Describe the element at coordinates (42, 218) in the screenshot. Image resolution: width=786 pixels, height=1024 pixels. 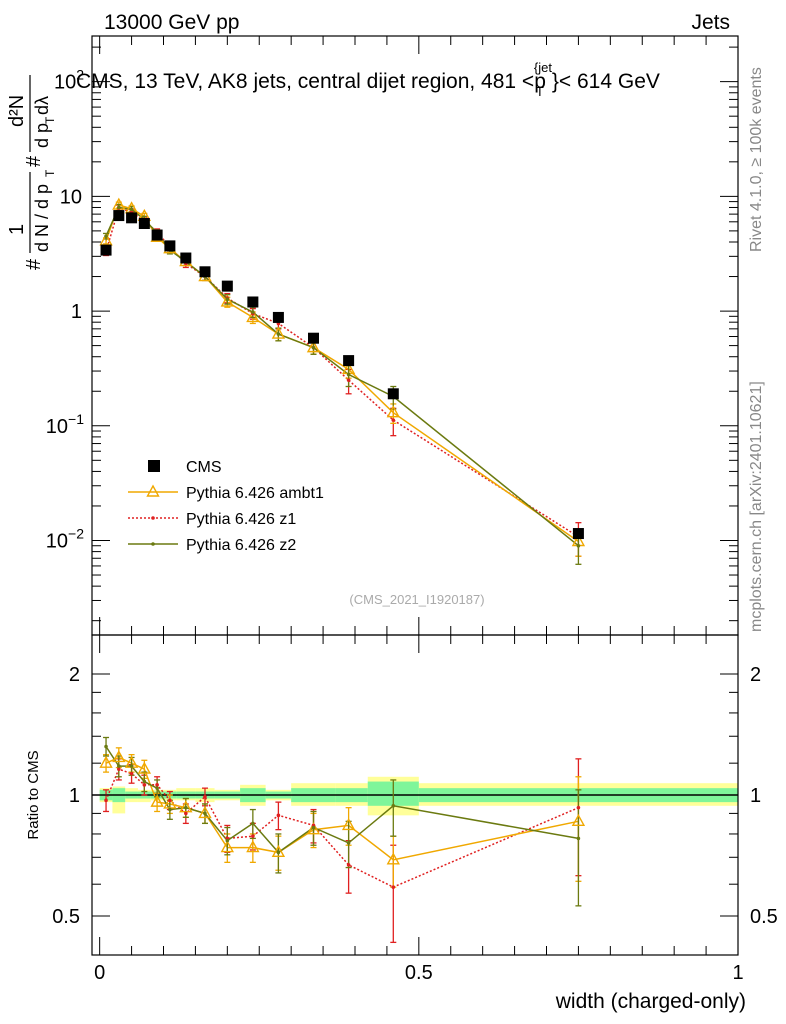
I see `ylabel-frac1-den: d N / d p` at that location.